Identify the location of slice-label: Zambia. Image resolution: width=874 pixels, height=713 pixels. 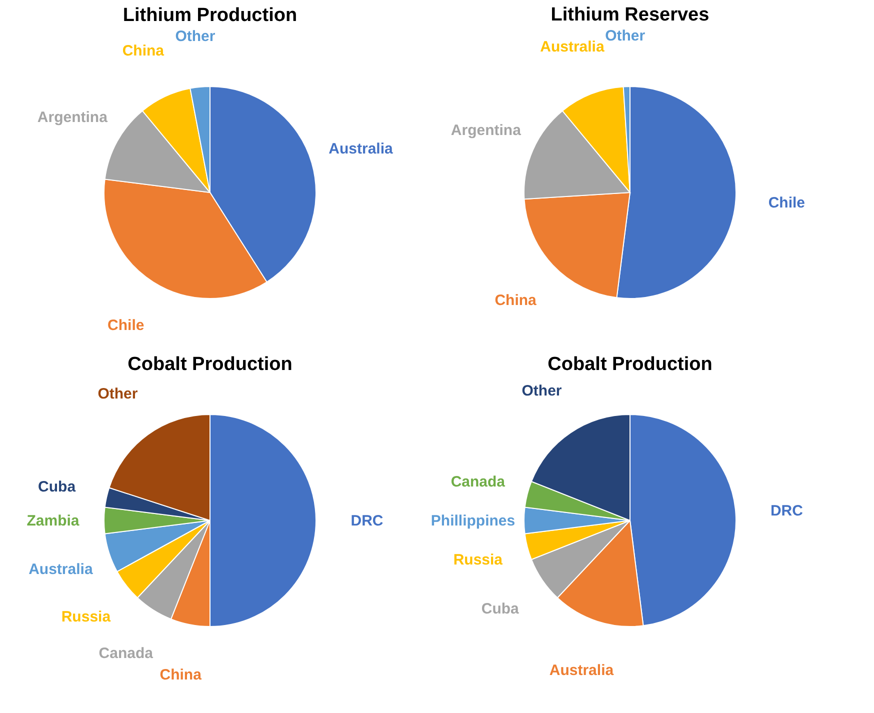
(53, 521).